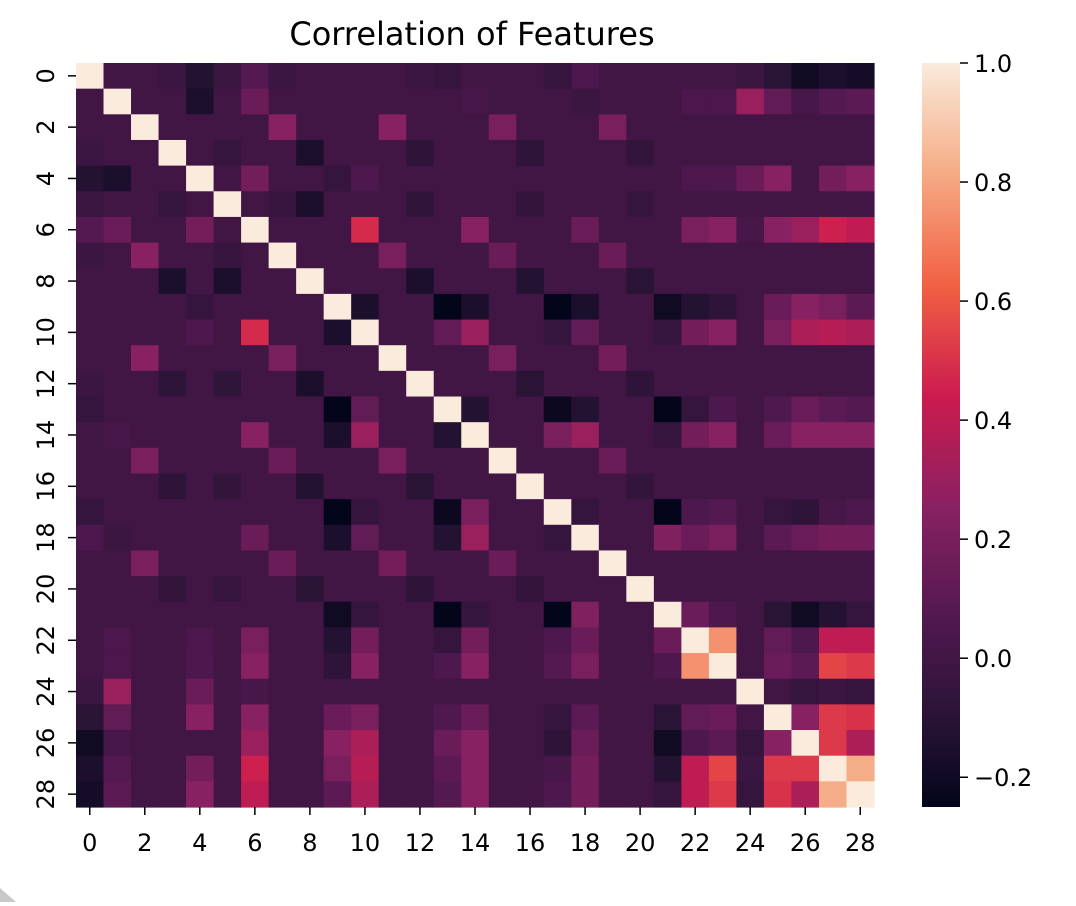 The height and width of the screenshot is (906, 1076). I want to click on x-tick-label: 4, so click(199, 843).